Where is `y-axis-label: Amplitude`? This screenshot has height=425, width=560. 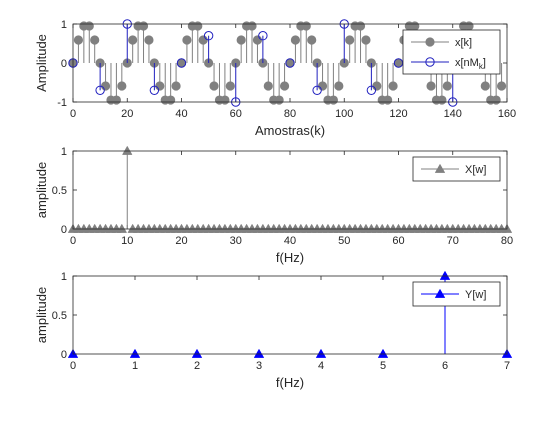
y-axis-label: Amplitude is located at coordinates (41, 63).